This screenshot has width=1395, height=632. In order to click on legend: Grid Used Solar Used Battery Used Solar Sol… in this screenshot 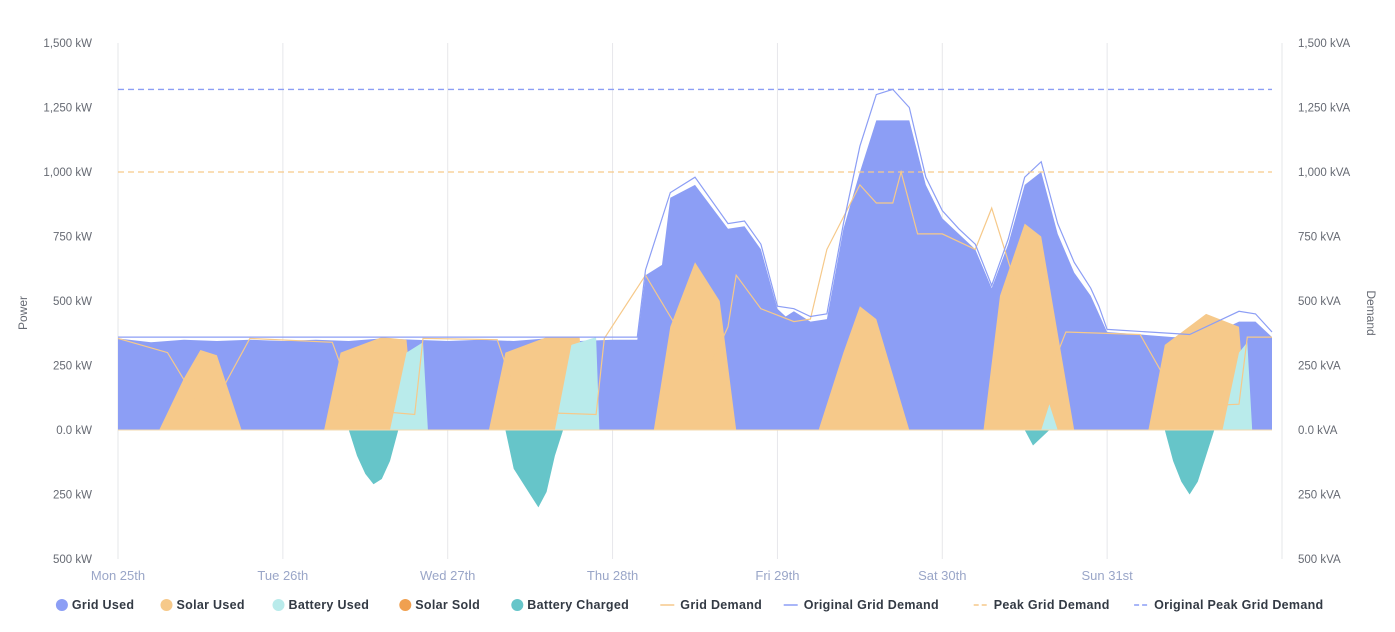, I will do `click(689, 605)`.